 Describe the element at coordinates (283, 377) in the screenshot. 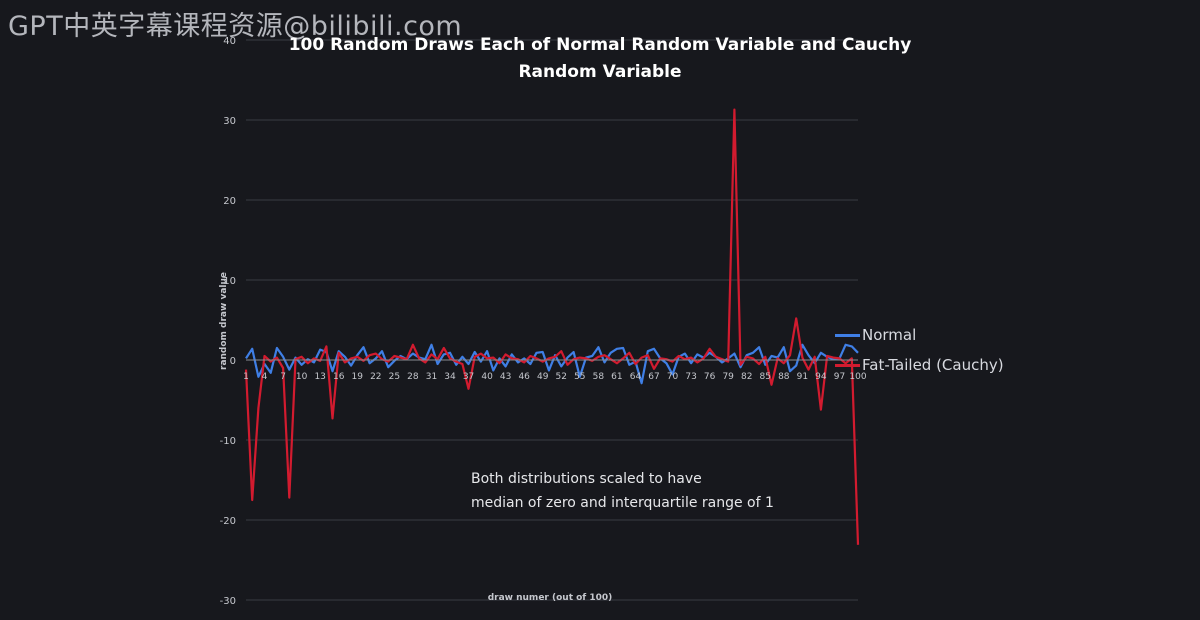

I see `x-tick-label: 7` at that location.